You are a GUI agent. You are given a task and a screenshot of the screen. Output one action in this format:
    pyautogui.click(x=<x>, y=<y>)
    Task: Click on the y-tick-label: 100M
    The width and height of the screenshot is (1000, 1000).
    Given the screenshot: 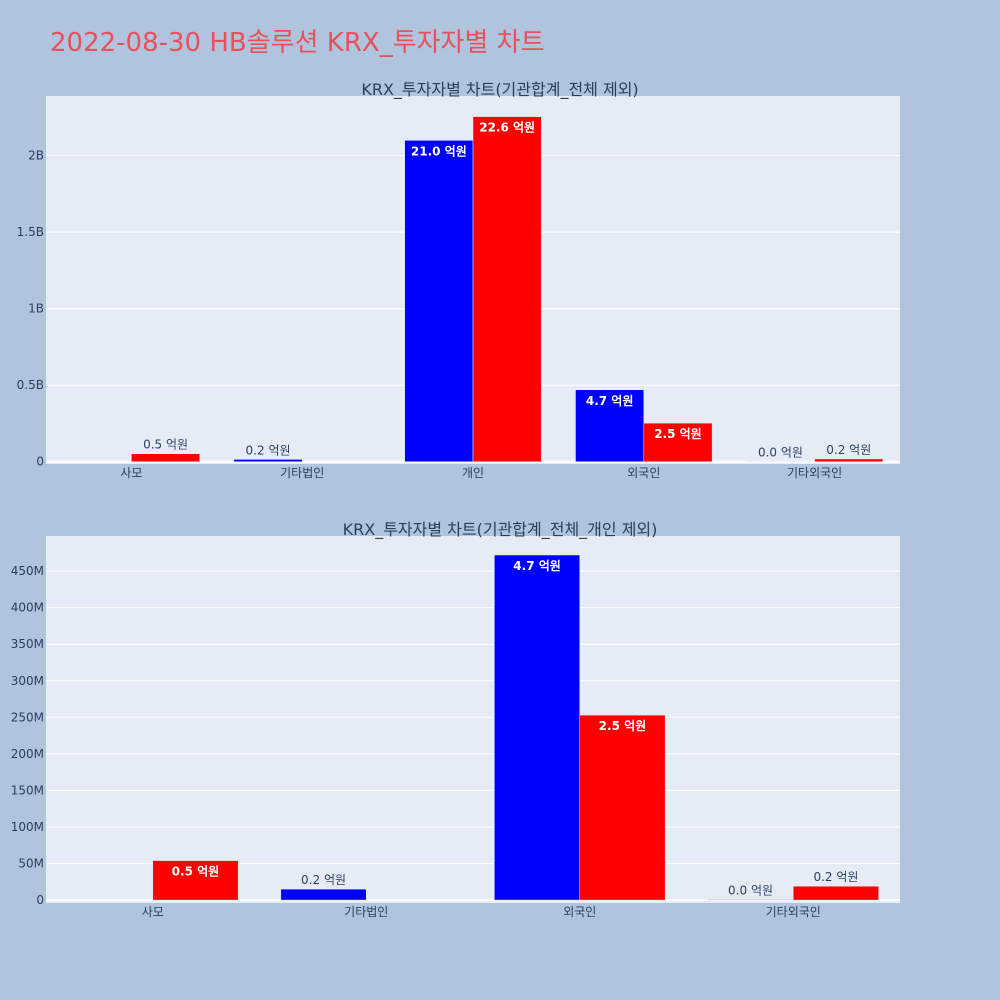 What is the action you would take?
    pyautogui.click(x=27, y=827)
    